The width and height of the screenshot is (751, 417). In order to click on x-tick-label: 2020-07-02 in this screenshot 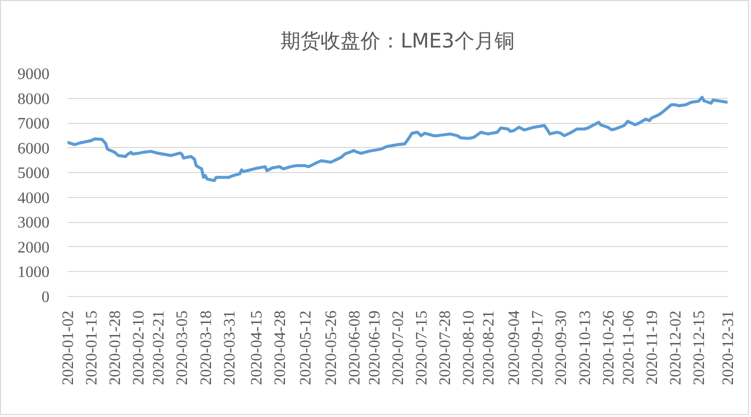, I will do `click(398, 348)`.